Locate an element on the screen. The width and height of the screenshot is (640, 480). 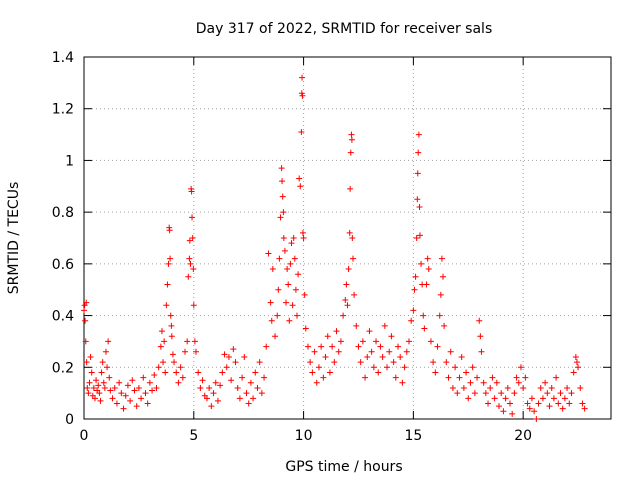
y-tick-label: 0.2 is located at coordinates (63, 368).